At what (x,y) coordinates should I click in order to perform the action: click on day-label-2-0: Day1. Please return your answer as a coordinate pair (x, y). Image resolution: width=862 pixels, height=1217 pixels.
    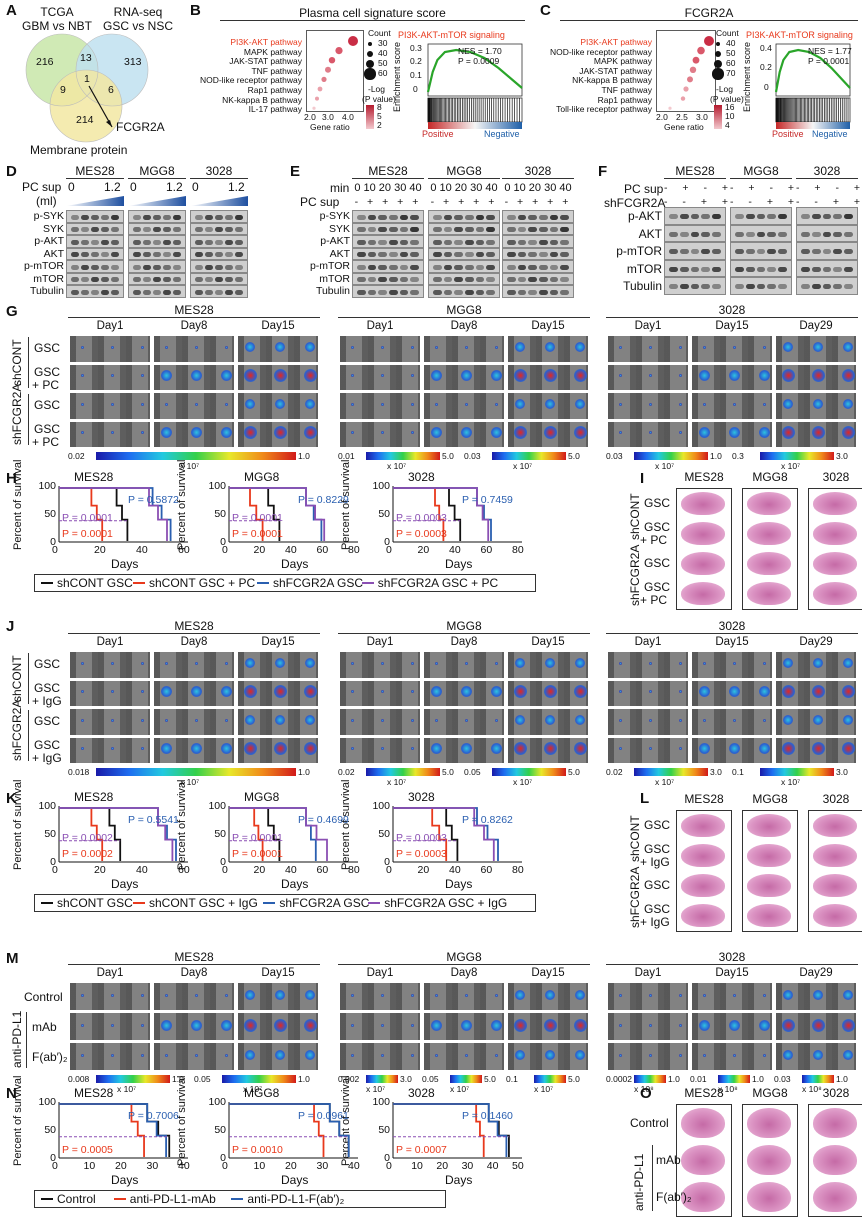
    Looking at the image, I should click on (648, 973).